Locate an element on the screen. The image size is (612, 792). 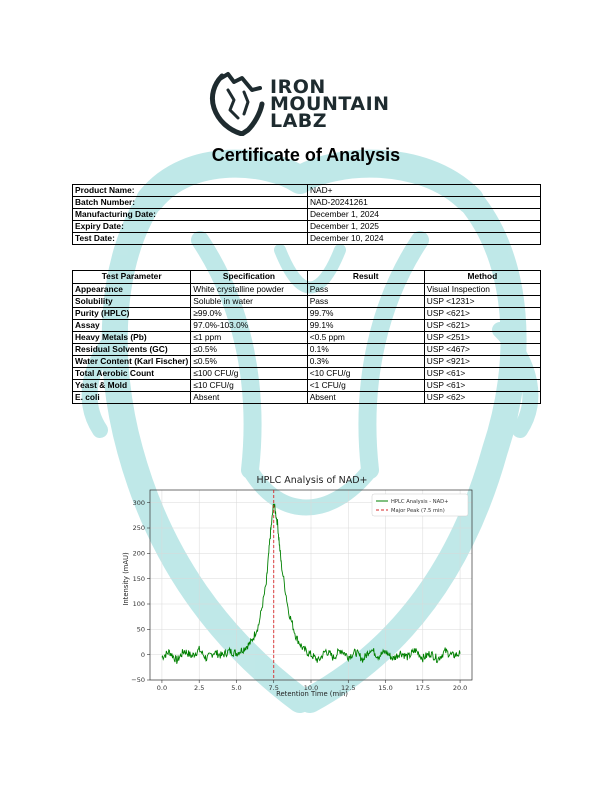
legend-label: Major Peak (7.5 min) is located at coordinates (418, 511).